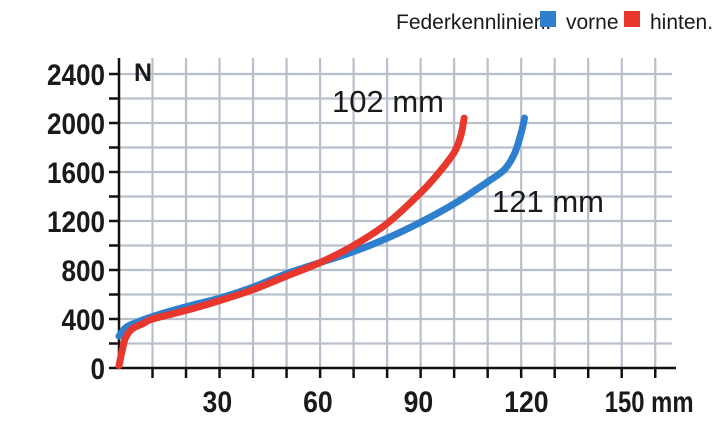 The height and width of the screenshot is (446, 712). What do you see at coordinates (76, 75) in the screenshot?
I see `y-tick-label: 2400` at bounding box center [76, 75].